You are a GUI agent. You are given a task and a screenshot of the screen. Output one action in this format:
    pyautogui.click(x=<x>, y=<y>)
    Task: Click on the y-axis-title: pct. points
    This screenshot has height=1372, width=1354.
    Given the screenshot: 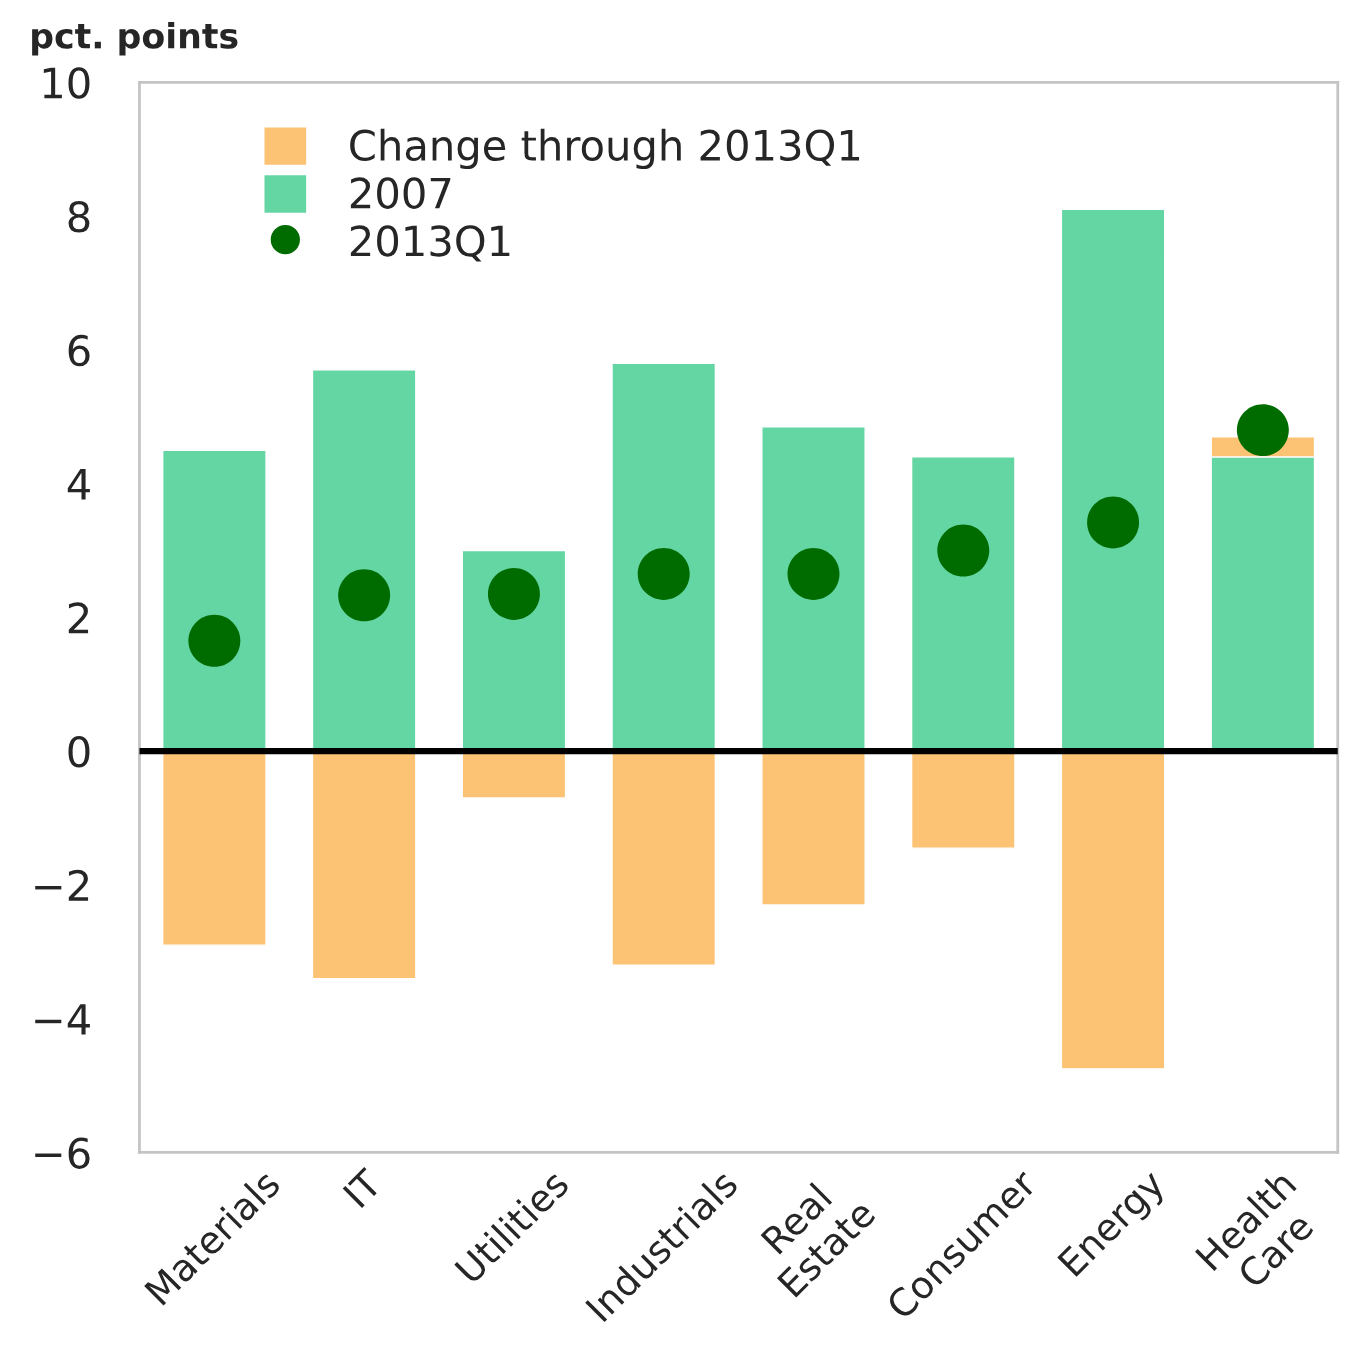 What is the action you would take?
    pyautogui.click(x=135, y=38)
    